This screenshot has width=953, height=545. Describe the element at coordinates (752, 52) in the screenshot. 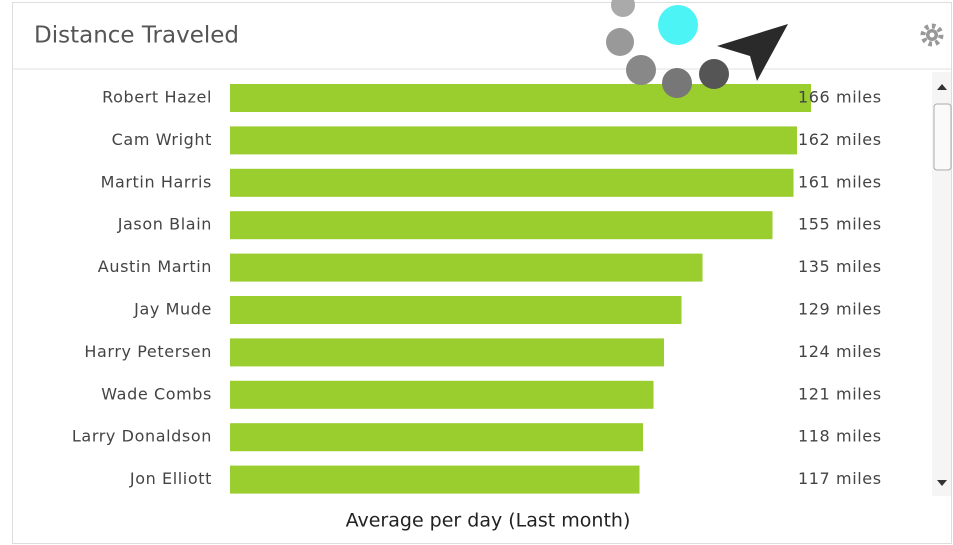

I see `cursor` at that location.